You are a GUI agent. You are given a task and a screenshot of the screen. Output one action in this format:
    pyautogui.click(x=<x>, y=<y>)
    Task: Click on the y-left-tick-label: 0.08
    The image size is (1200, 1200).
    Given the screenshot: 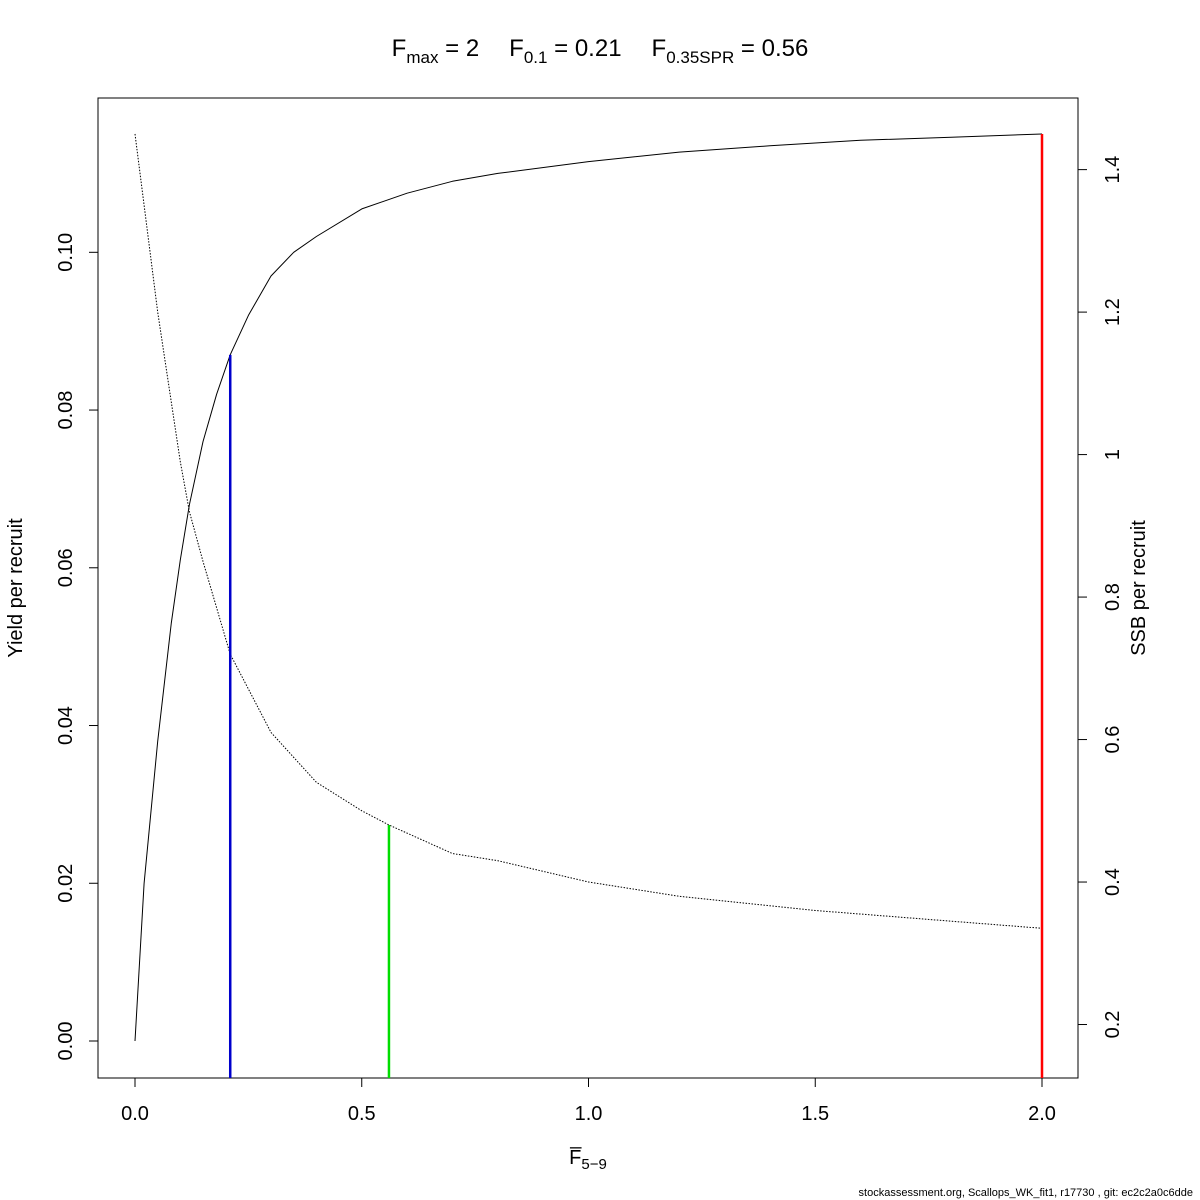 What is the action you would take?
    pyautogui.click(x=66, y=410)
    